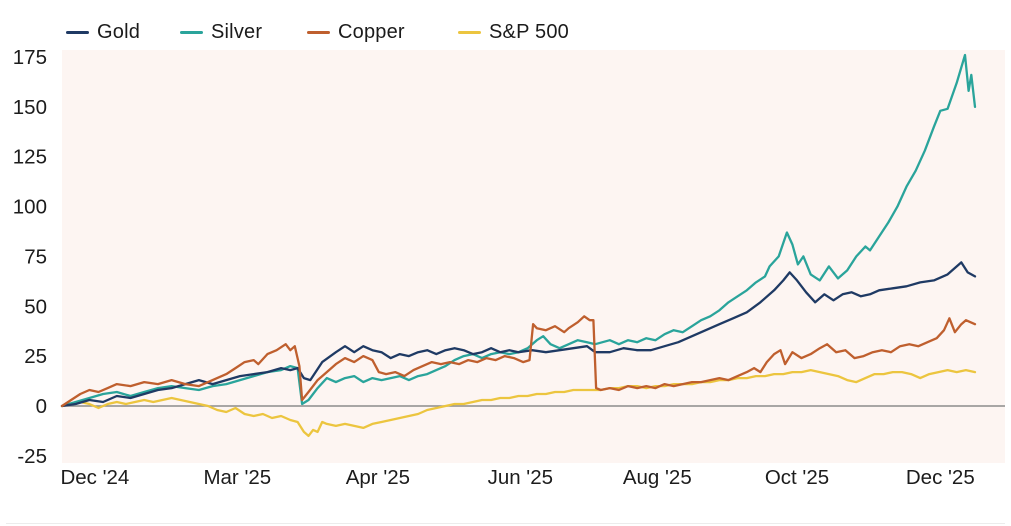 The image size is (1011, 526). What do you see at coordinates (94, 477) in the screenshot?
I see `x-tick-label: Dec '24` at bounding box center [94, 477].